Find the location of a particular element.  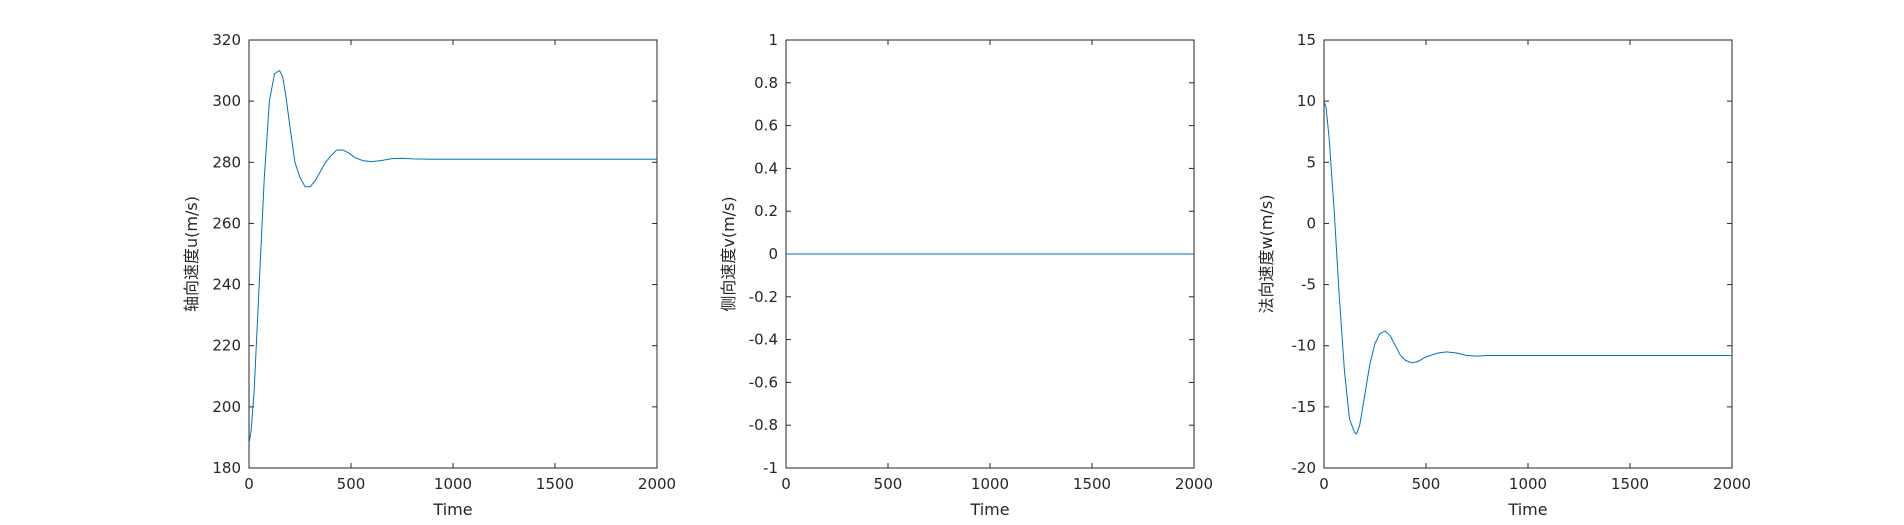

y-tick-label: -5 is located at coordinates (1308, 285).